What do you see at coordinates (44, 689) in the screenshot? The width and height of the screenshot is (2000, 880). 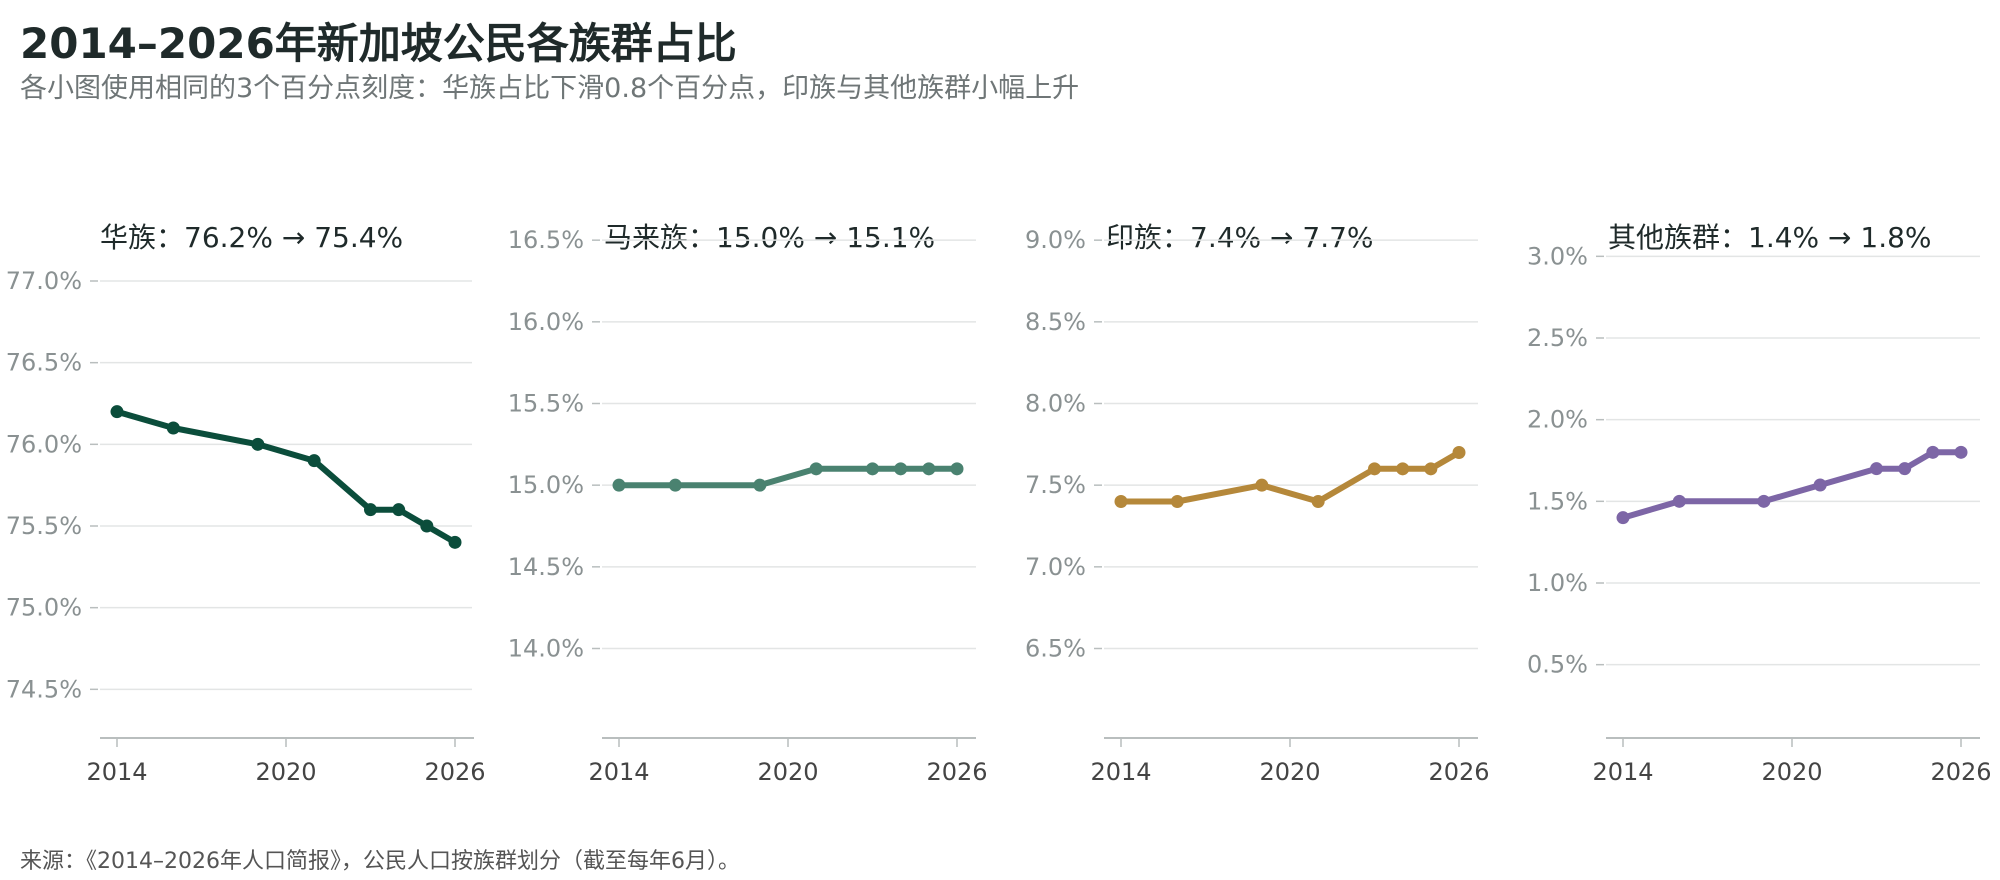 I see `y-tick-label: 74.5%` at bounding box center [44, 689].